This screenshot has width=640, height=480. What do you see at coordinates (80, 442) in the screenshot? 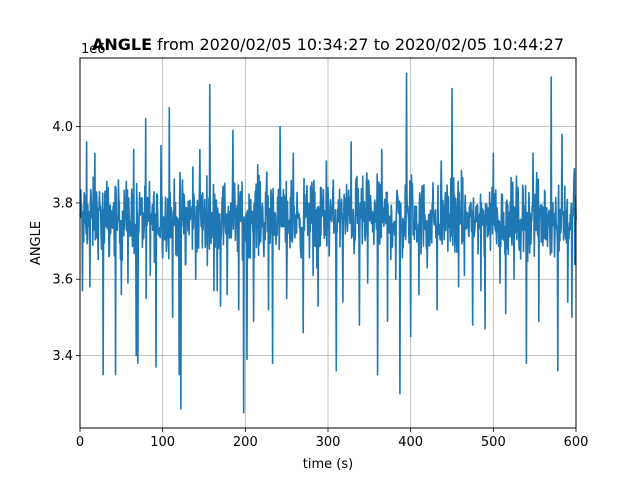
I see `x-tick-label: 0` at bounding box center [80, 442].